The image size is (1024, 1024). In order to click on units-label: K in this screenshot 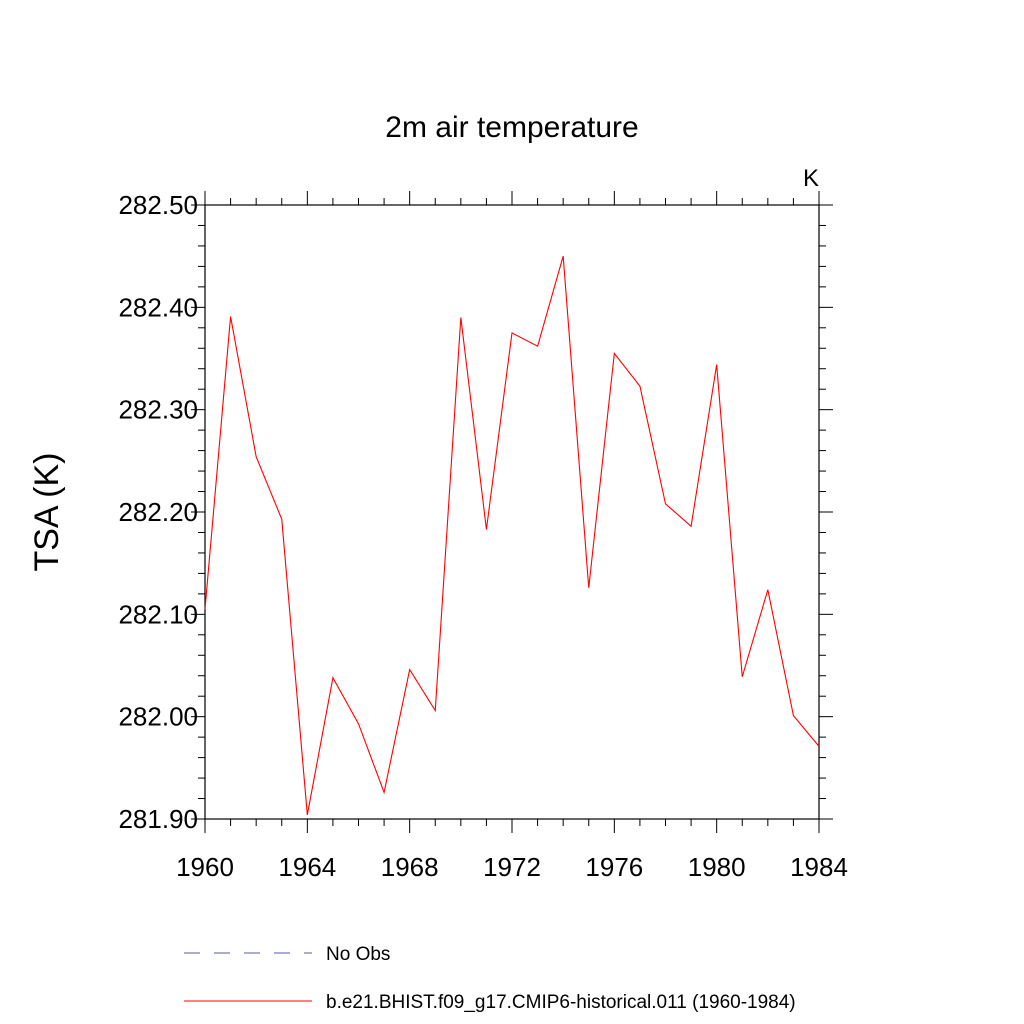, I will do `click(811, 178)`.